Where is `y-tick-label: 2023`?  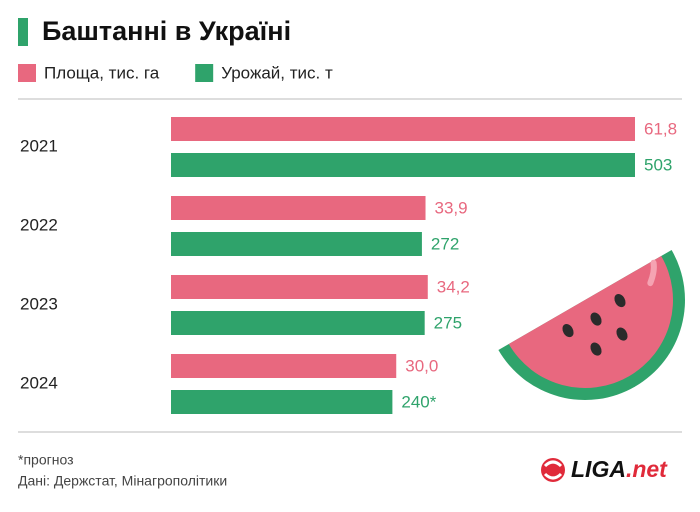 y-tick-label: 2023 is located at coordinates (39, 303).